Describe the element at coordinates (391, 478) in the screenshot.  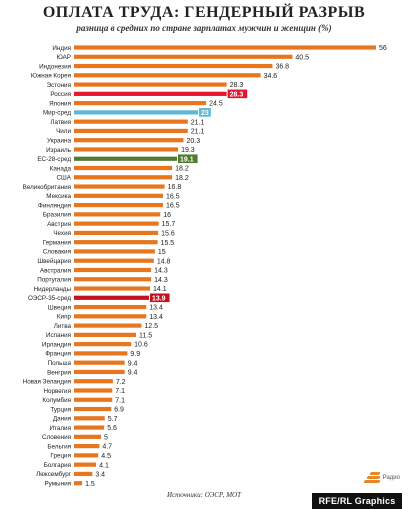
I see `logo-text: Радио` at that location.